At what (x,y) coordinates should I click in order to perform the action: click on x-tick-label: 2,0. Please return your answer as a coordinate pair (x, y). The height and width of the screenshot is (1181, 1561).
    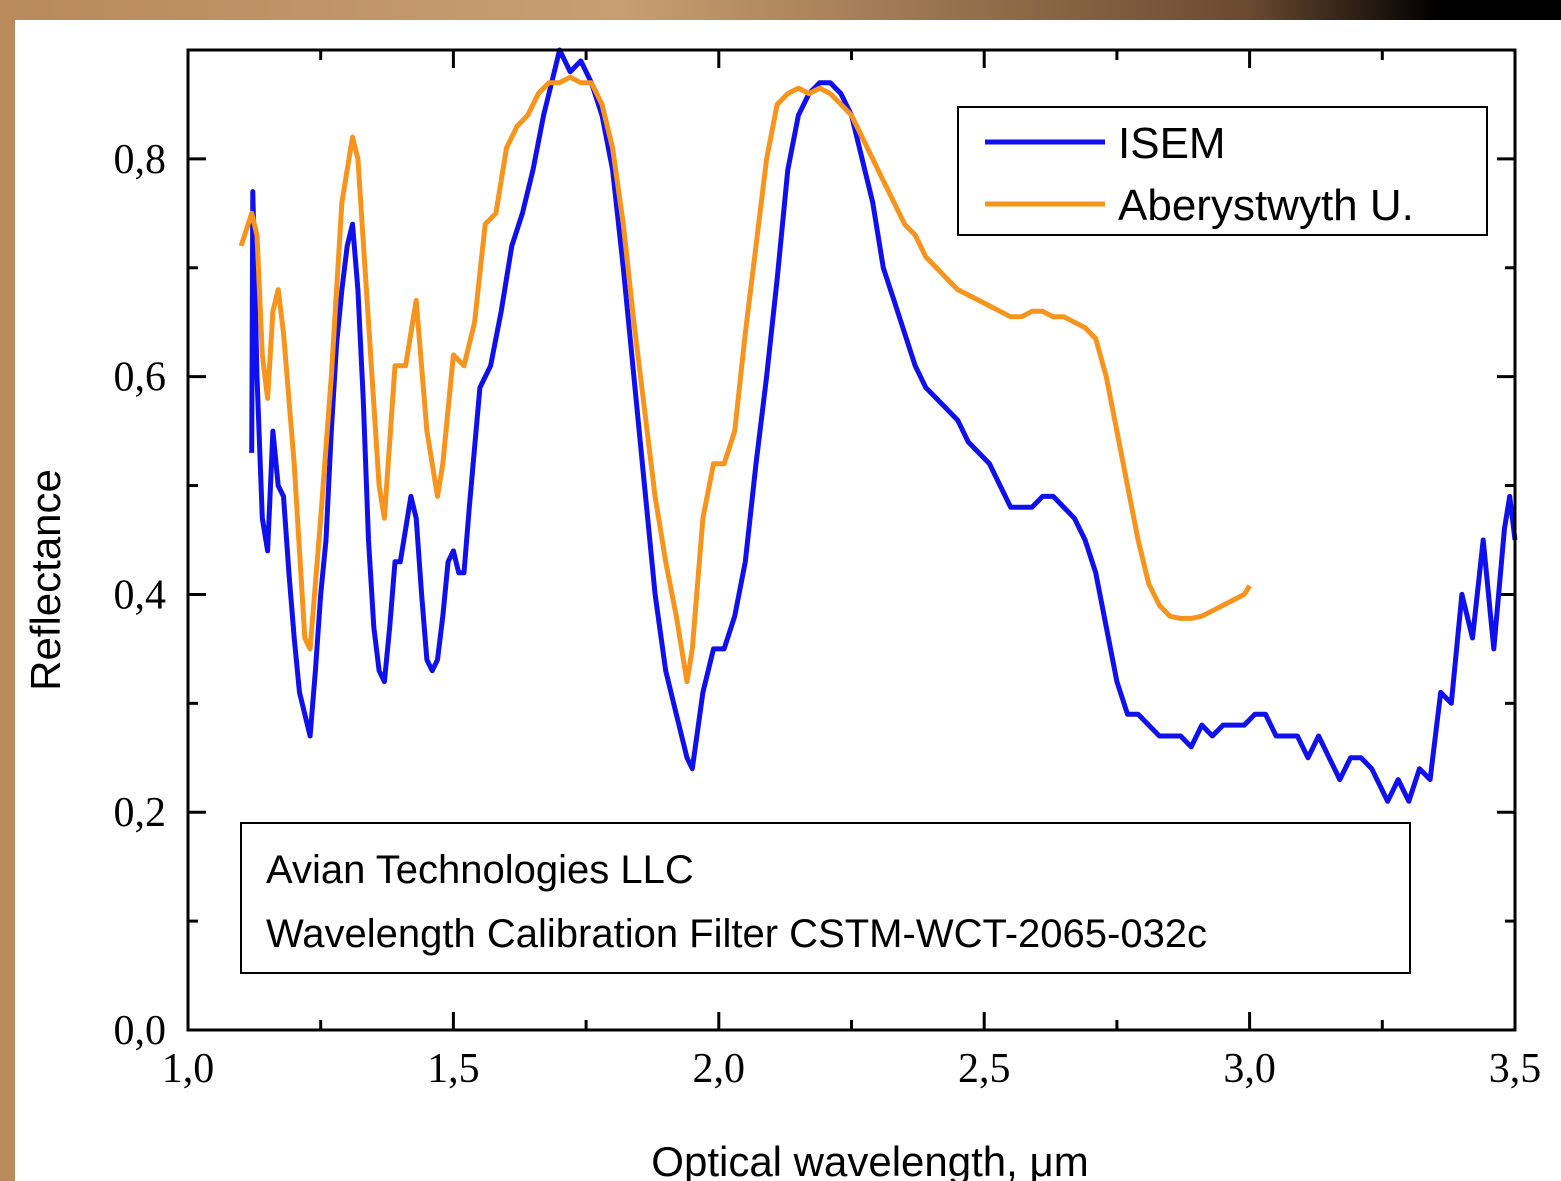
    Looking at the image, I should click on (719, 1069).